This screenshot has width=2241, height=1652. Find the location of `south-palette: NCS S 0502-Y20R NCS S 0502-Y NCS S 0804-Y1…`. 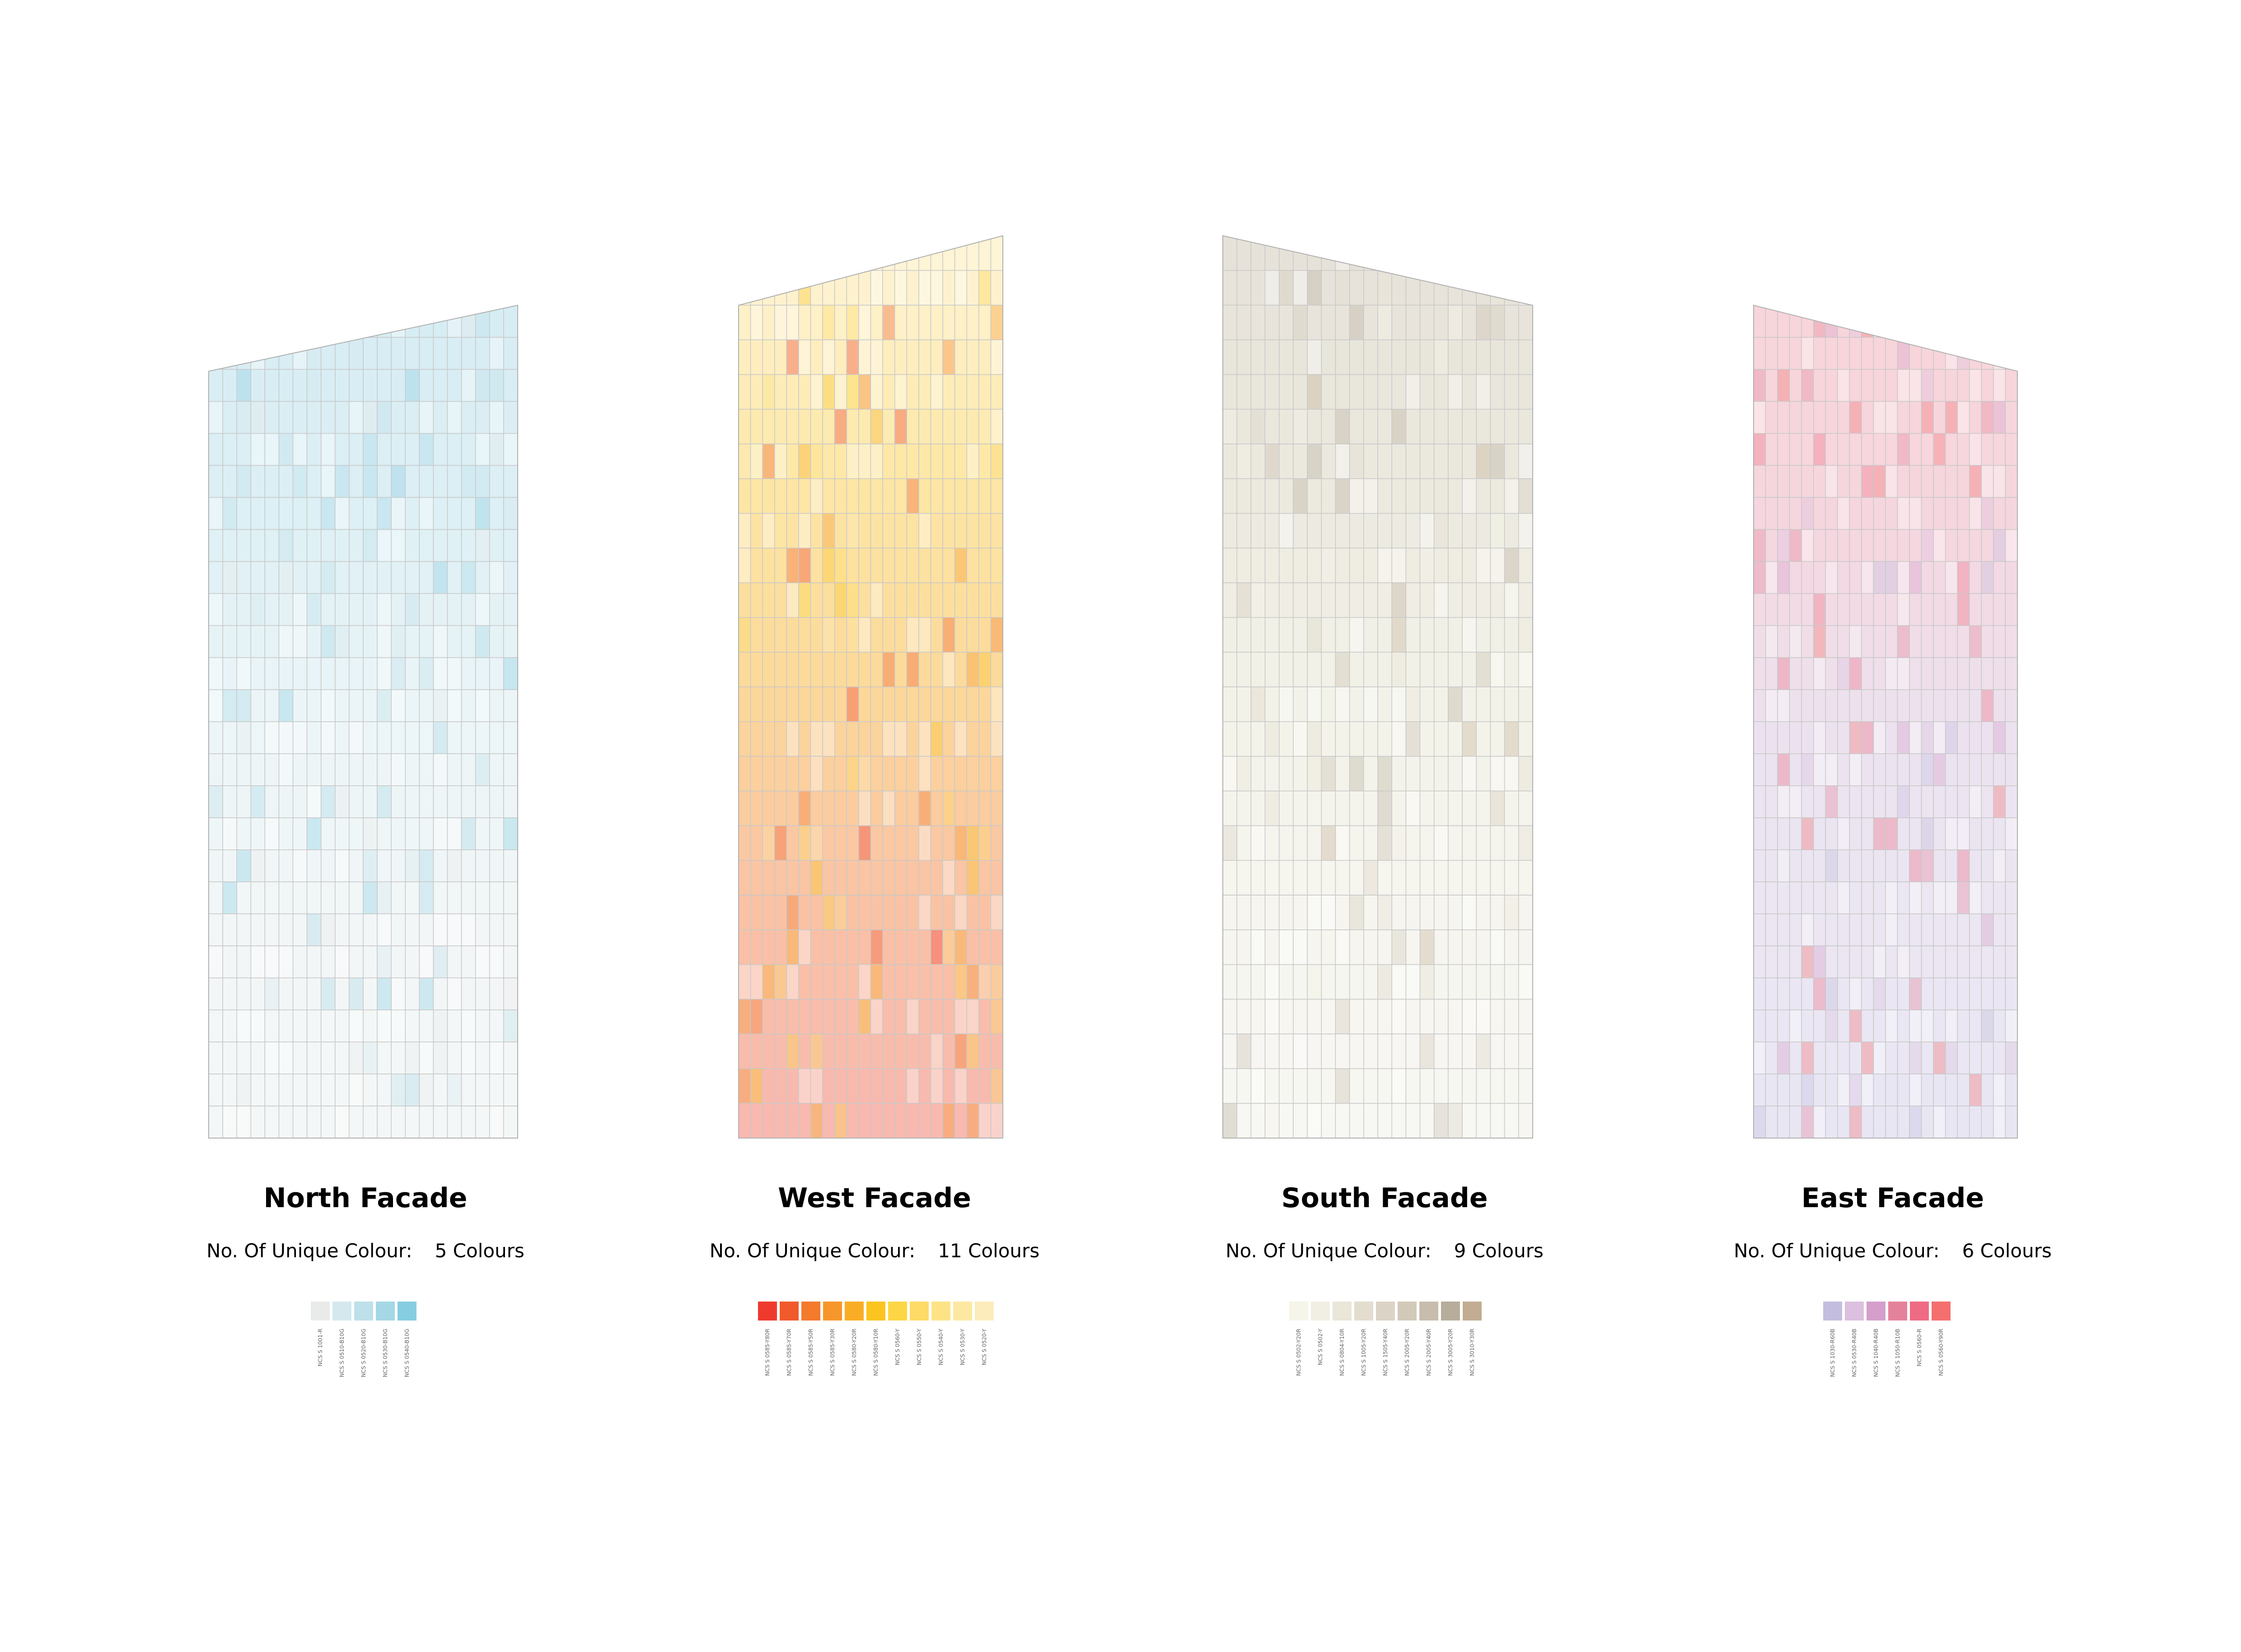

south-palette: NCS S 0502-Y20R NCS S 0502-Y NCS S 0804-Y1… is located at coordinates (1386, 1339).